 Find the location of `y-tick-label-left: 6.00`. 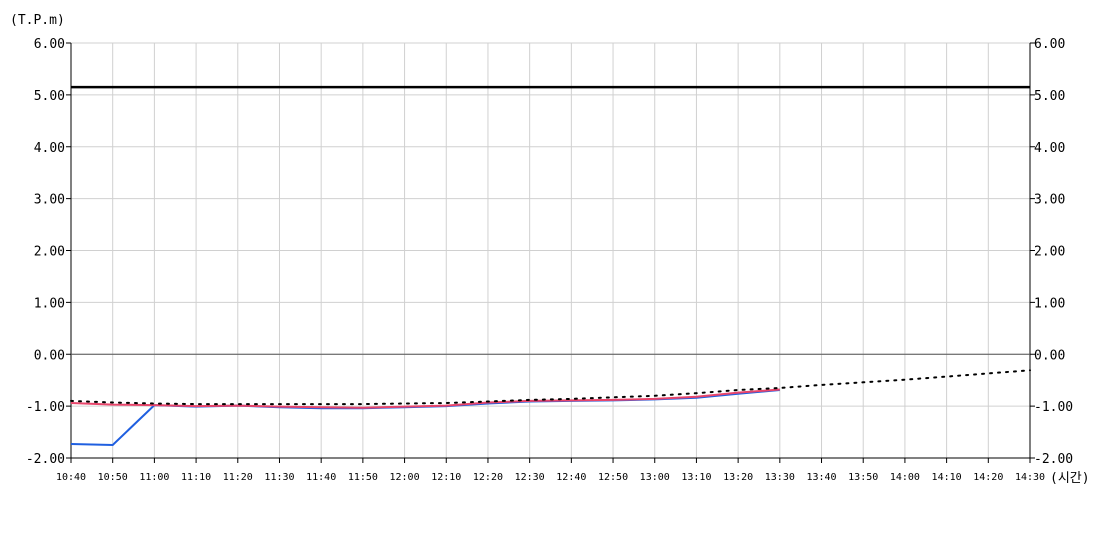

y-tick-label-left: 6.00 is located at coordinates (49, 44).